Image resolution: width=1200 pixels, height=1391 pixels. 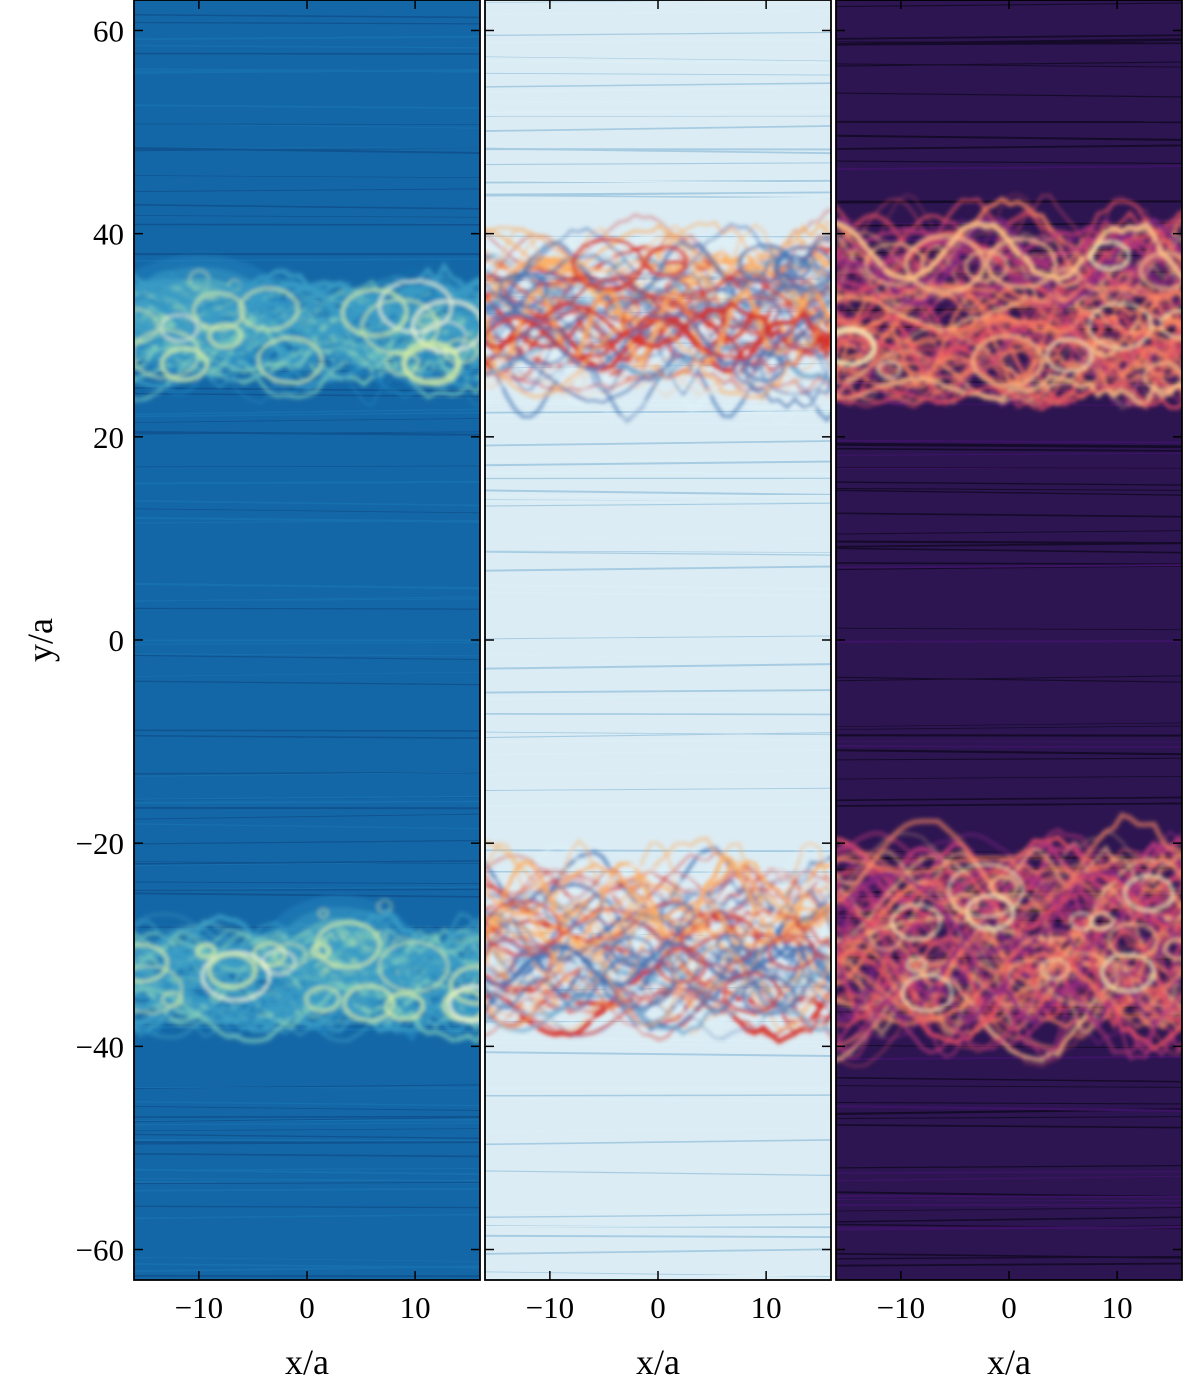 What do you see at coordinates (1117, 1307) in the screenshot?
I see `x-tick-label: 10` at bounding box center [1117, 1307].